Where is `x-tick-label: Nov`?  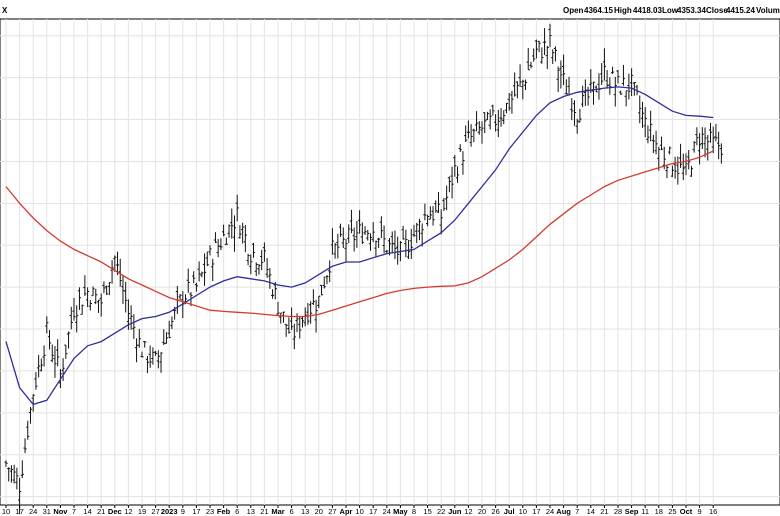
x-tick-label: Nov is located at coordinates (60, 511).